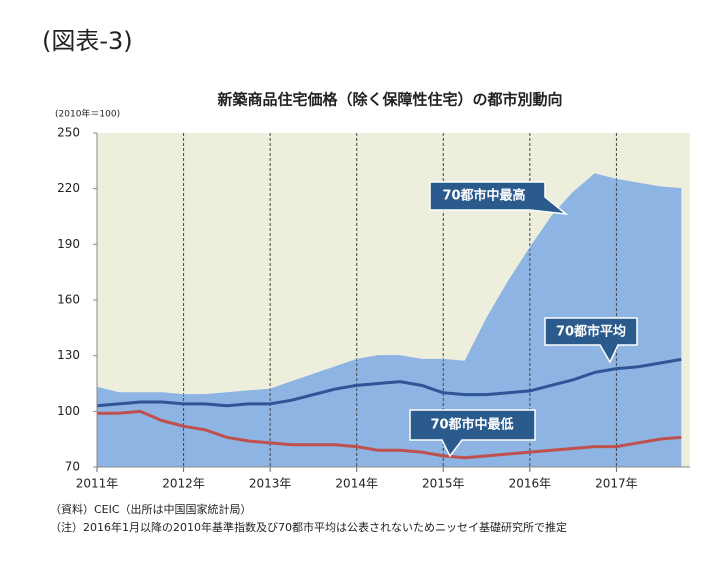  What do you see at coordinates (72, 467) in the screenshot?
I see `y-tick-label: 70` at bounding box center [72, 467].